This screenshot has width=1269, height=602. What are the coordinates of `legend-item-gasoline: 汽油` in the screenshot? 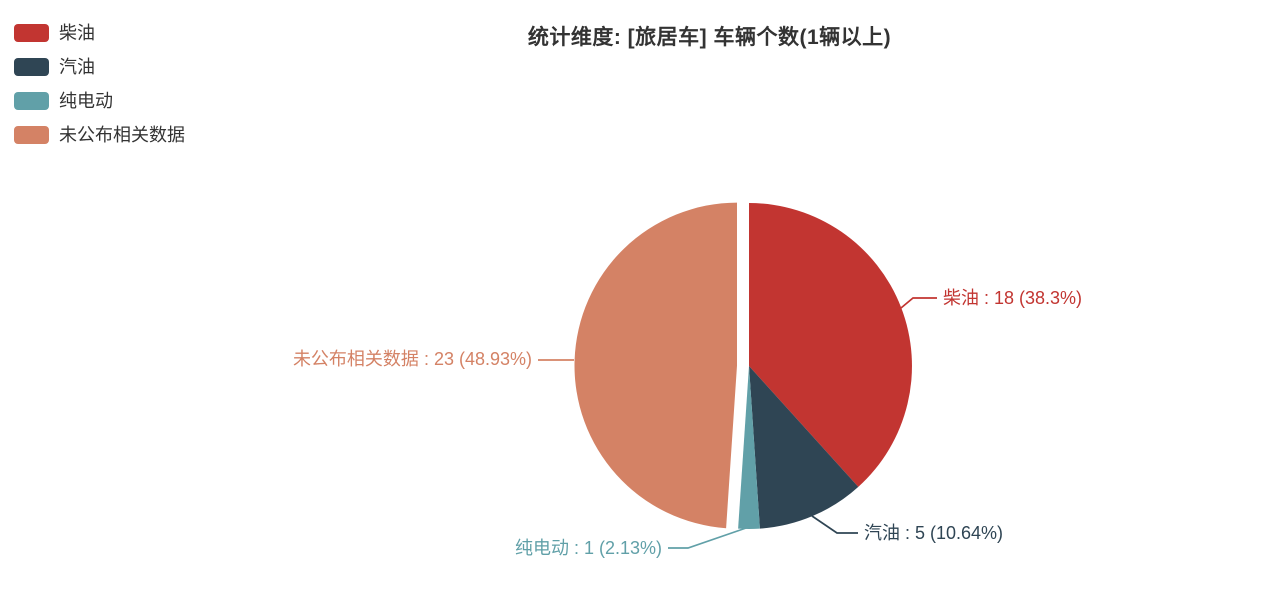 It's located at (99, 67).